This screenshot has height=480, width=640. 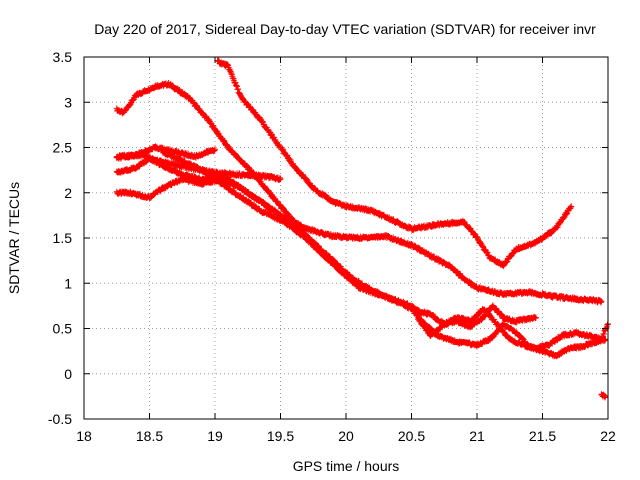 I want to click on y-tick-label: 2.5, so click(x=63, y=148).